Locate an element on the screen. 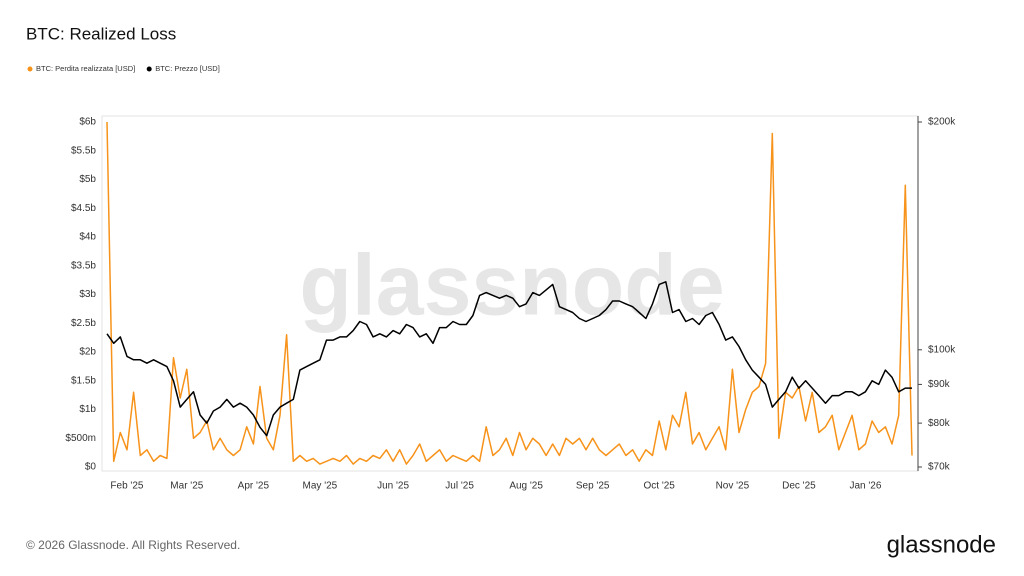 This screenshot has width=1024, height=576. logo: glassnode is located at coordinates (941, 544).